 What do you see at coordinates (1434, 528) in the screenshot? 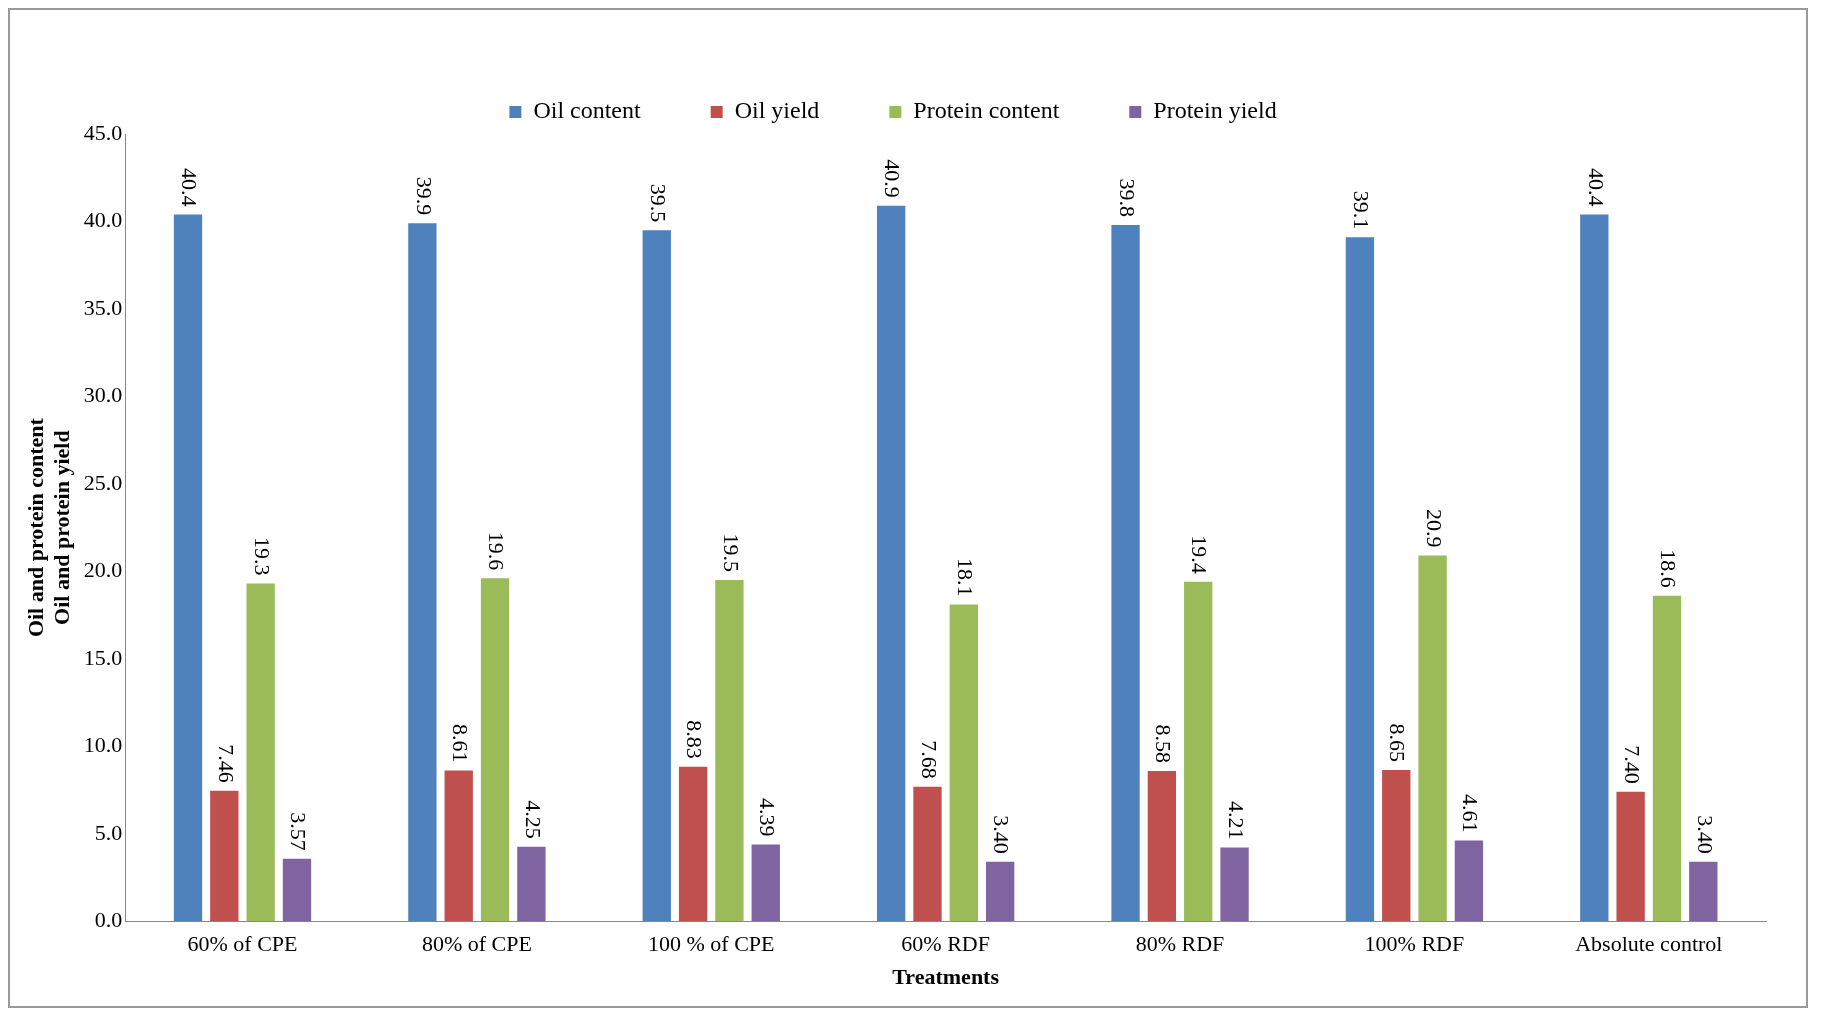
I see `data-label: 20.9` at bounding box center [1434, 528].